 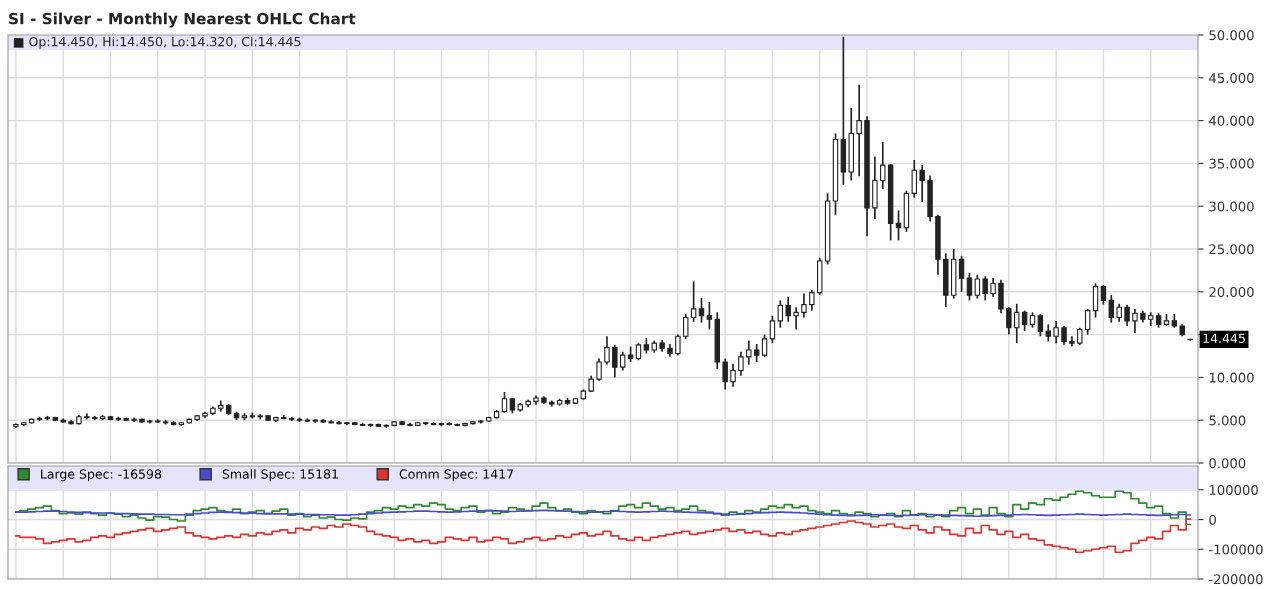 I want to click on legend-label: Small Spec: 15181, so click(x=280, y=475).